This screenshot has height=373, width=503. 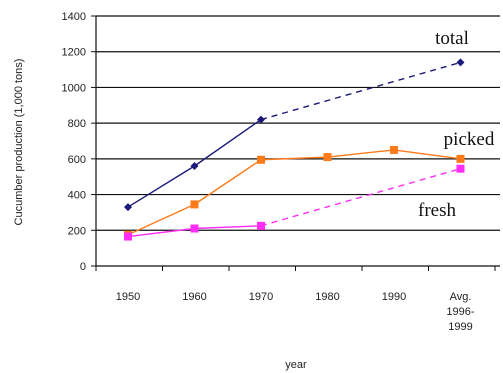 I want to click on y-axis-title: Cucumber production (1,000 tons), so click(x=19, y=142).